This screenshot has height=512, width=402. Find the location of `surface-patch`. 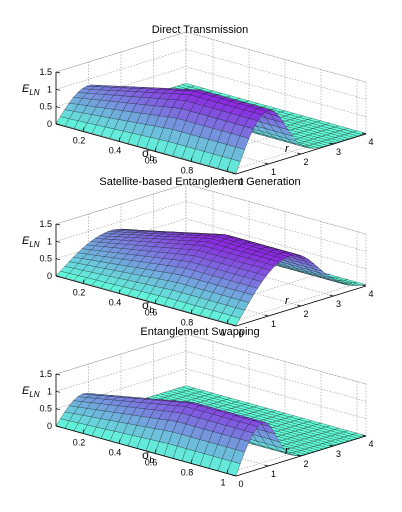

surface-patch is located at coordinates (233, 166).